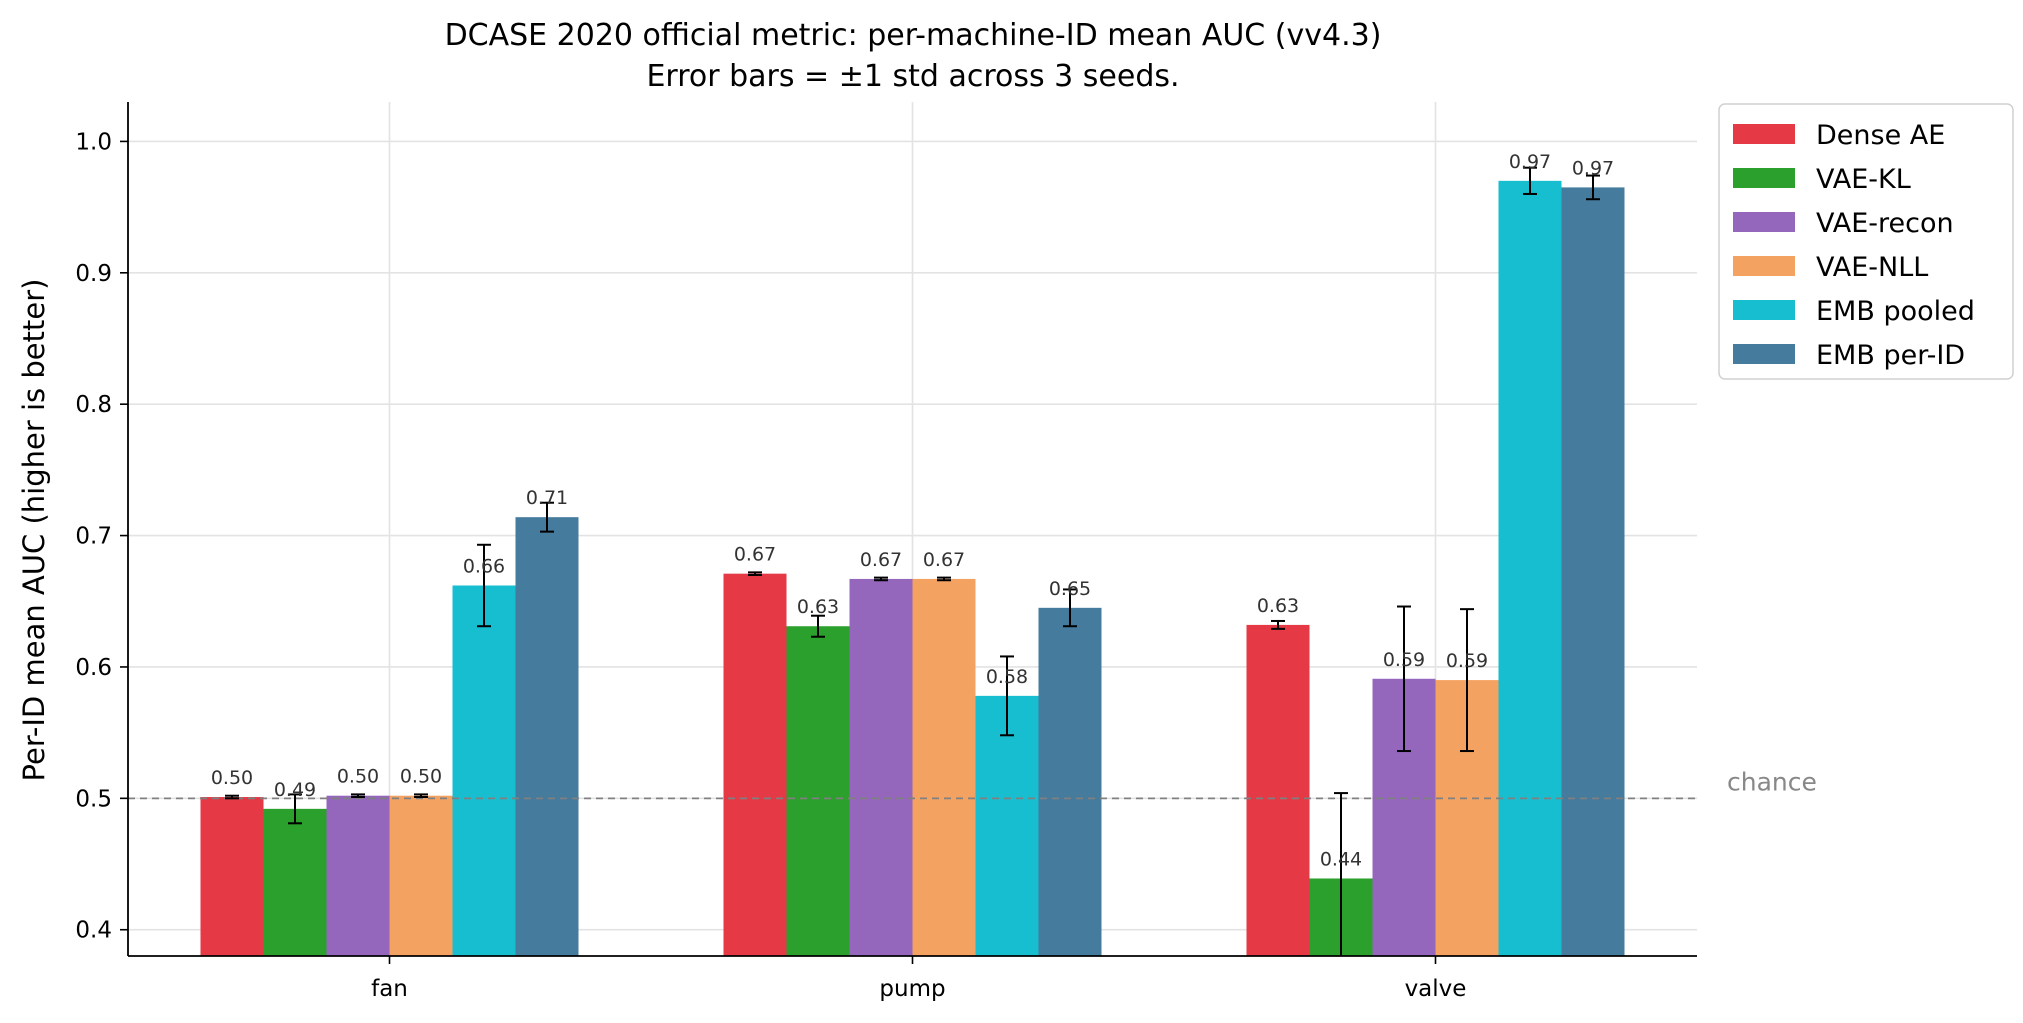 The width and height of the screenshot is (2023, 1023). I want to click on x-tick-label: pump, so click(912, 989).